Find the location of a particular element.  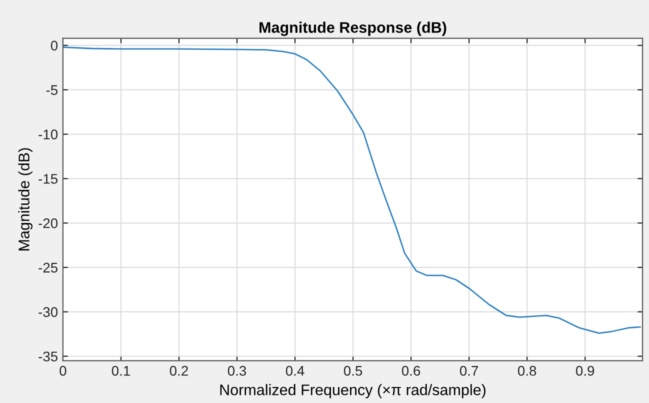

x-tick-label: 0.6 is located at coordinates (411, 371).